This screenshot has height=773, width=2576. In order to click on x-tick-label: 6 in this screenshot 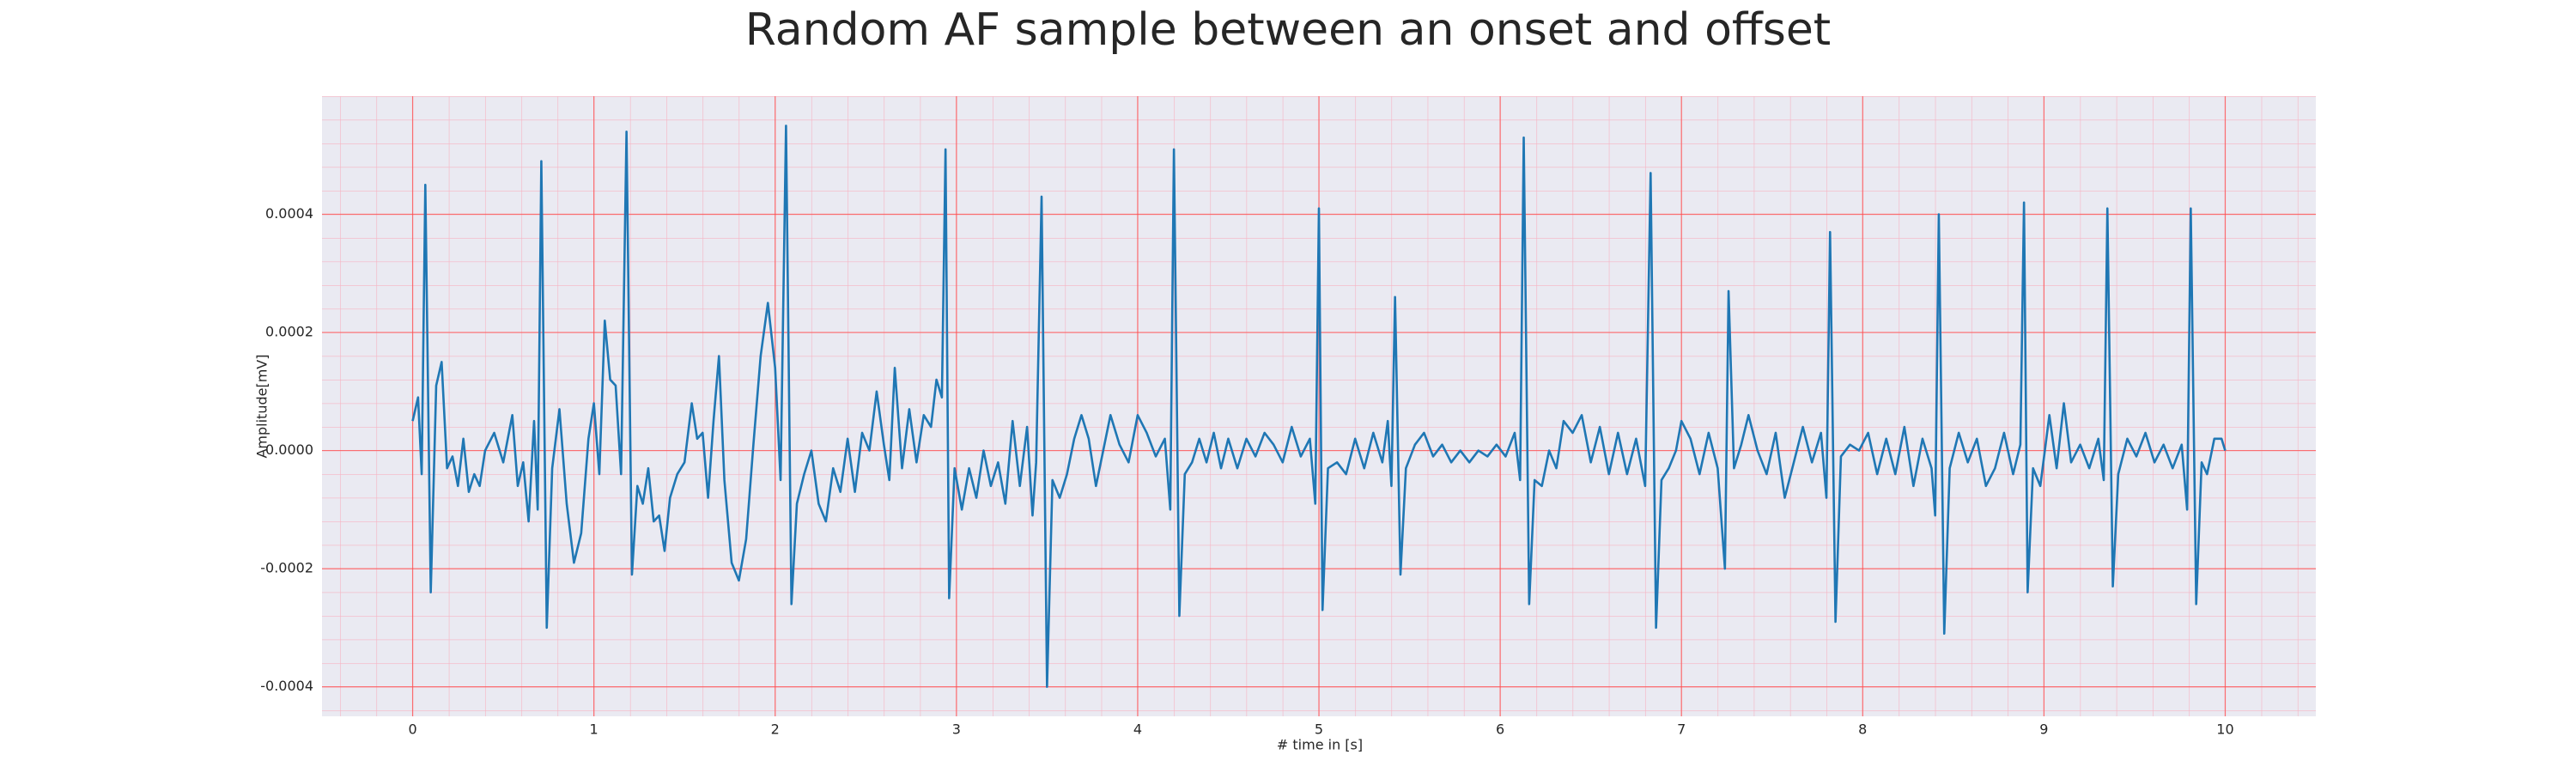, I will do `click(1500, 729)`.